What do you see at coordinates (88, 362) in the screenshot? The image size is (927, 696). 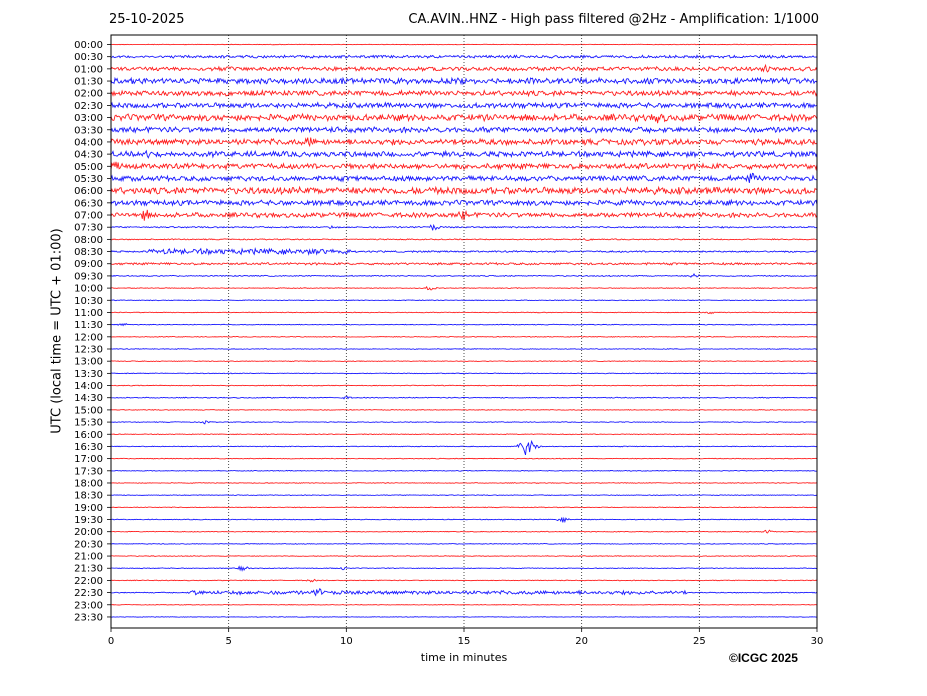 I see `y-tick-label: 13:00` at bounding box center [88, 362].